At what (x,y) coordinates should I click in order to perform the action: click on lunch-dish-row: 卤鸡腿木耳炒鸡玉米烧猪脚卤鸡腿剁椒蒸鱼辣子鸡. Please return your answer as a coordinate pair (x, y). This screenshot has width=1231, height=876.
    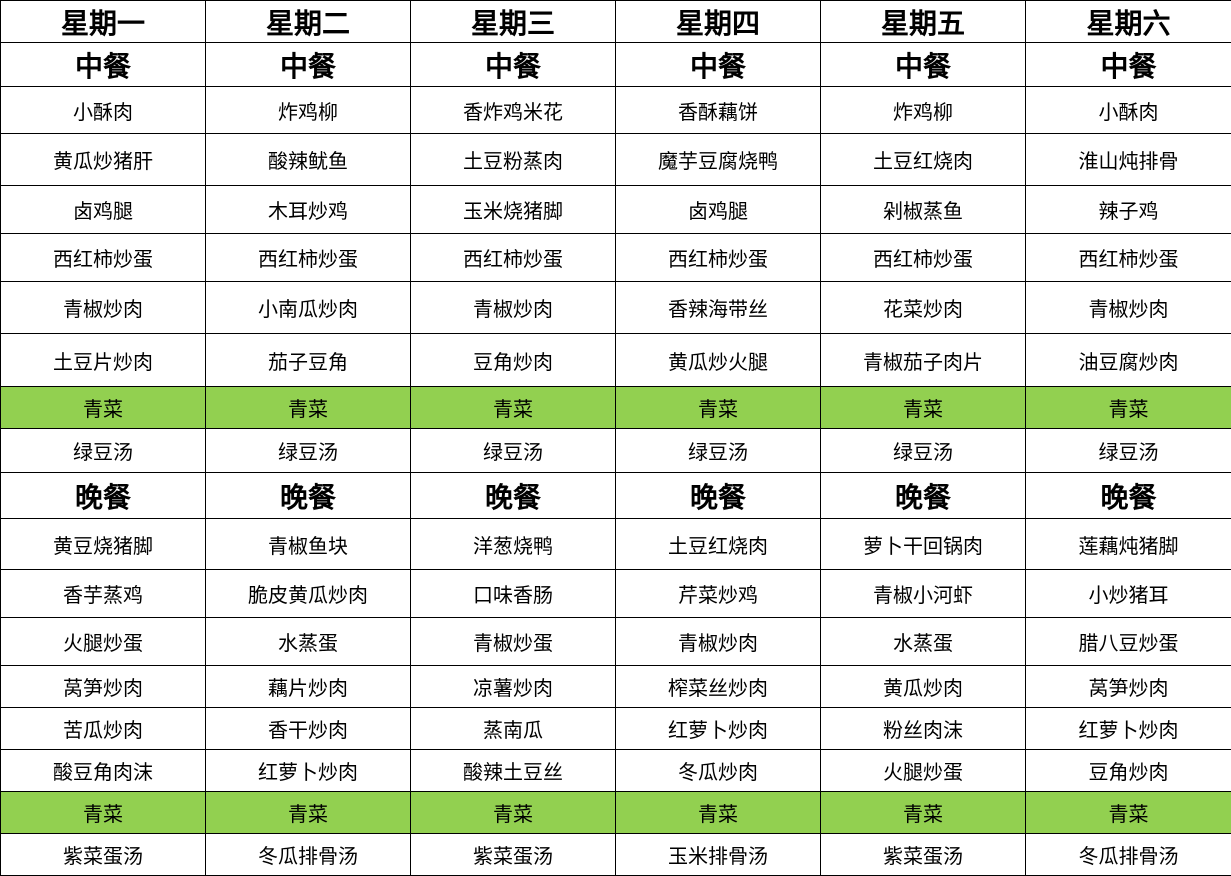
    Looking at the image, I should click on (616, 210).